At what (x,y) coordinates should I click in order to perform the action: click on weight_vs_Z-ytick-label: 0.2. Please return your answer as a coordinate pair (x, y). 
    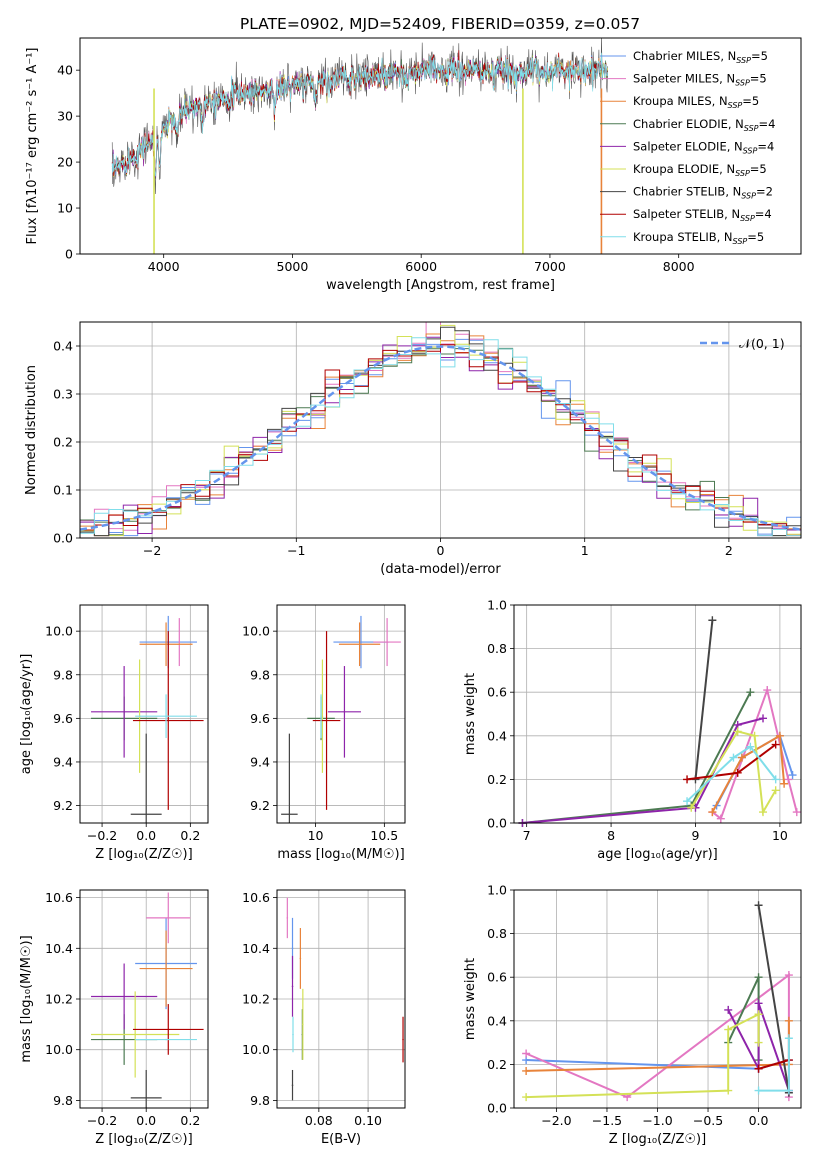
    Looking at the image, I should click on (497, 1064).